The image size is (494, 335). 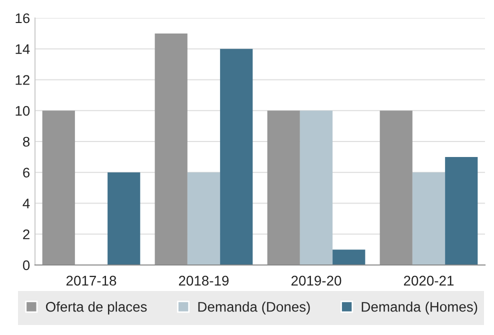 What do you see at coordinates (26, 203) in the screenshot?
I see `y-tick-label: 4` at bounding box center [26, 203].